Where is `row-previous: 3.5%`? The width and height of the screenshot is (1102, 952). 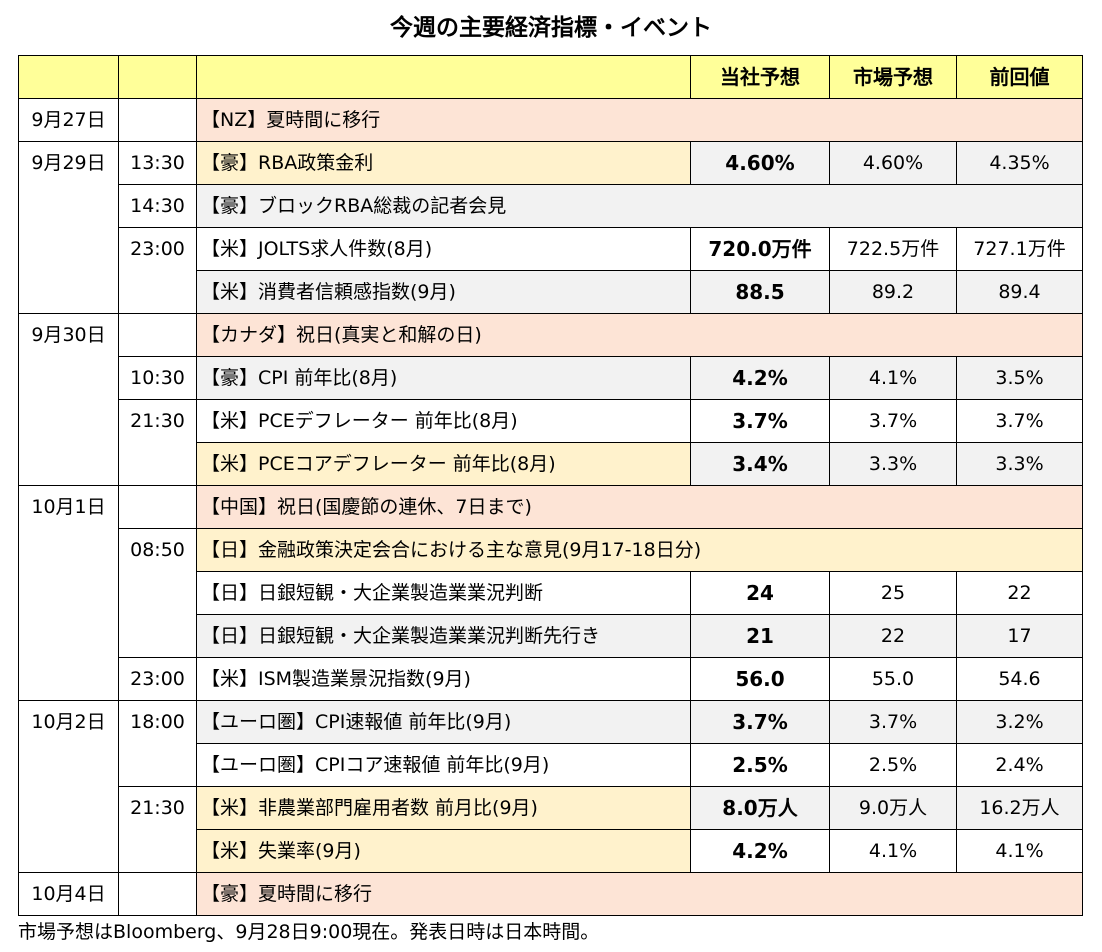 row-previous: 3.5% is located at coordinates (1019, 378).